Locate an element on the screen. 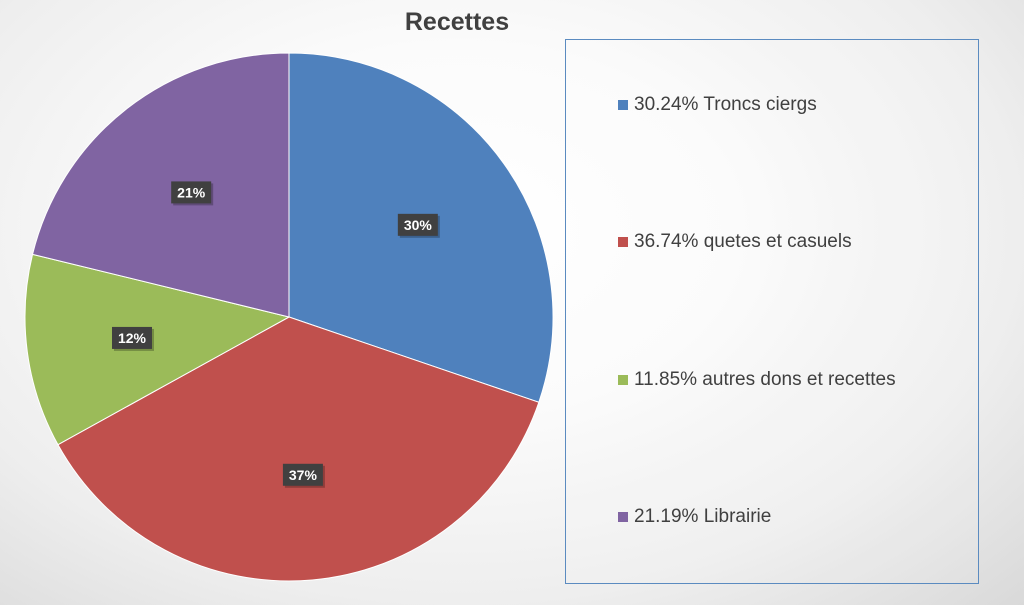  legend-label: 36.74% quetes et casuels is located at coordinates (743, 241).